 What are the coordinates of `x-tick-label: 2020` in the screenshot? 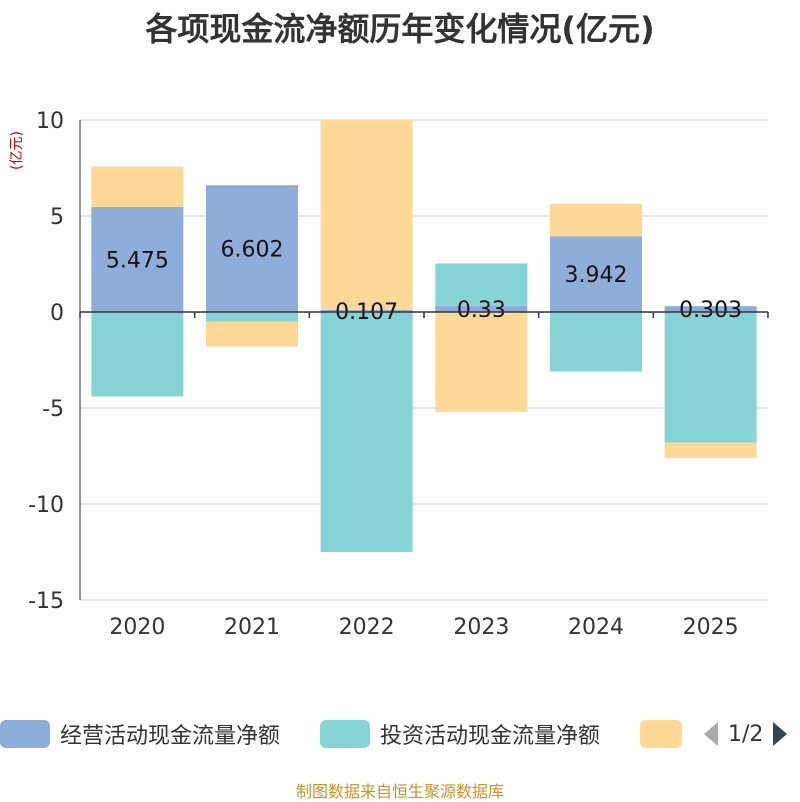 It's located at (137, 627).